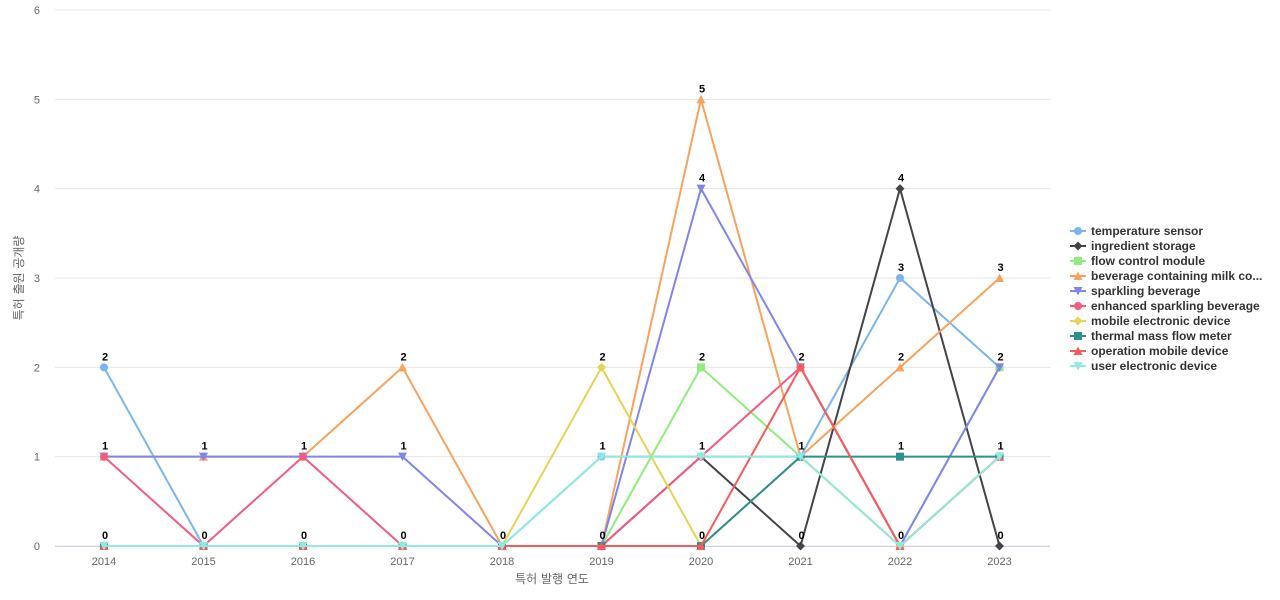  I want to click on x-tick-label: 2023, so click(999, 562).